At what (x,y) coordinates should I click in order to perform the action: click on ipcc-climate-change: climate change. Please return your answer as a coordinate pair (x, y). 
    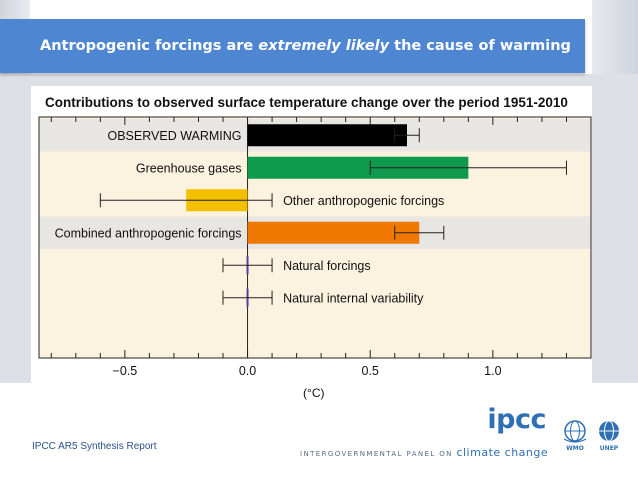
    Looking at the image, I should click on (502, 452).